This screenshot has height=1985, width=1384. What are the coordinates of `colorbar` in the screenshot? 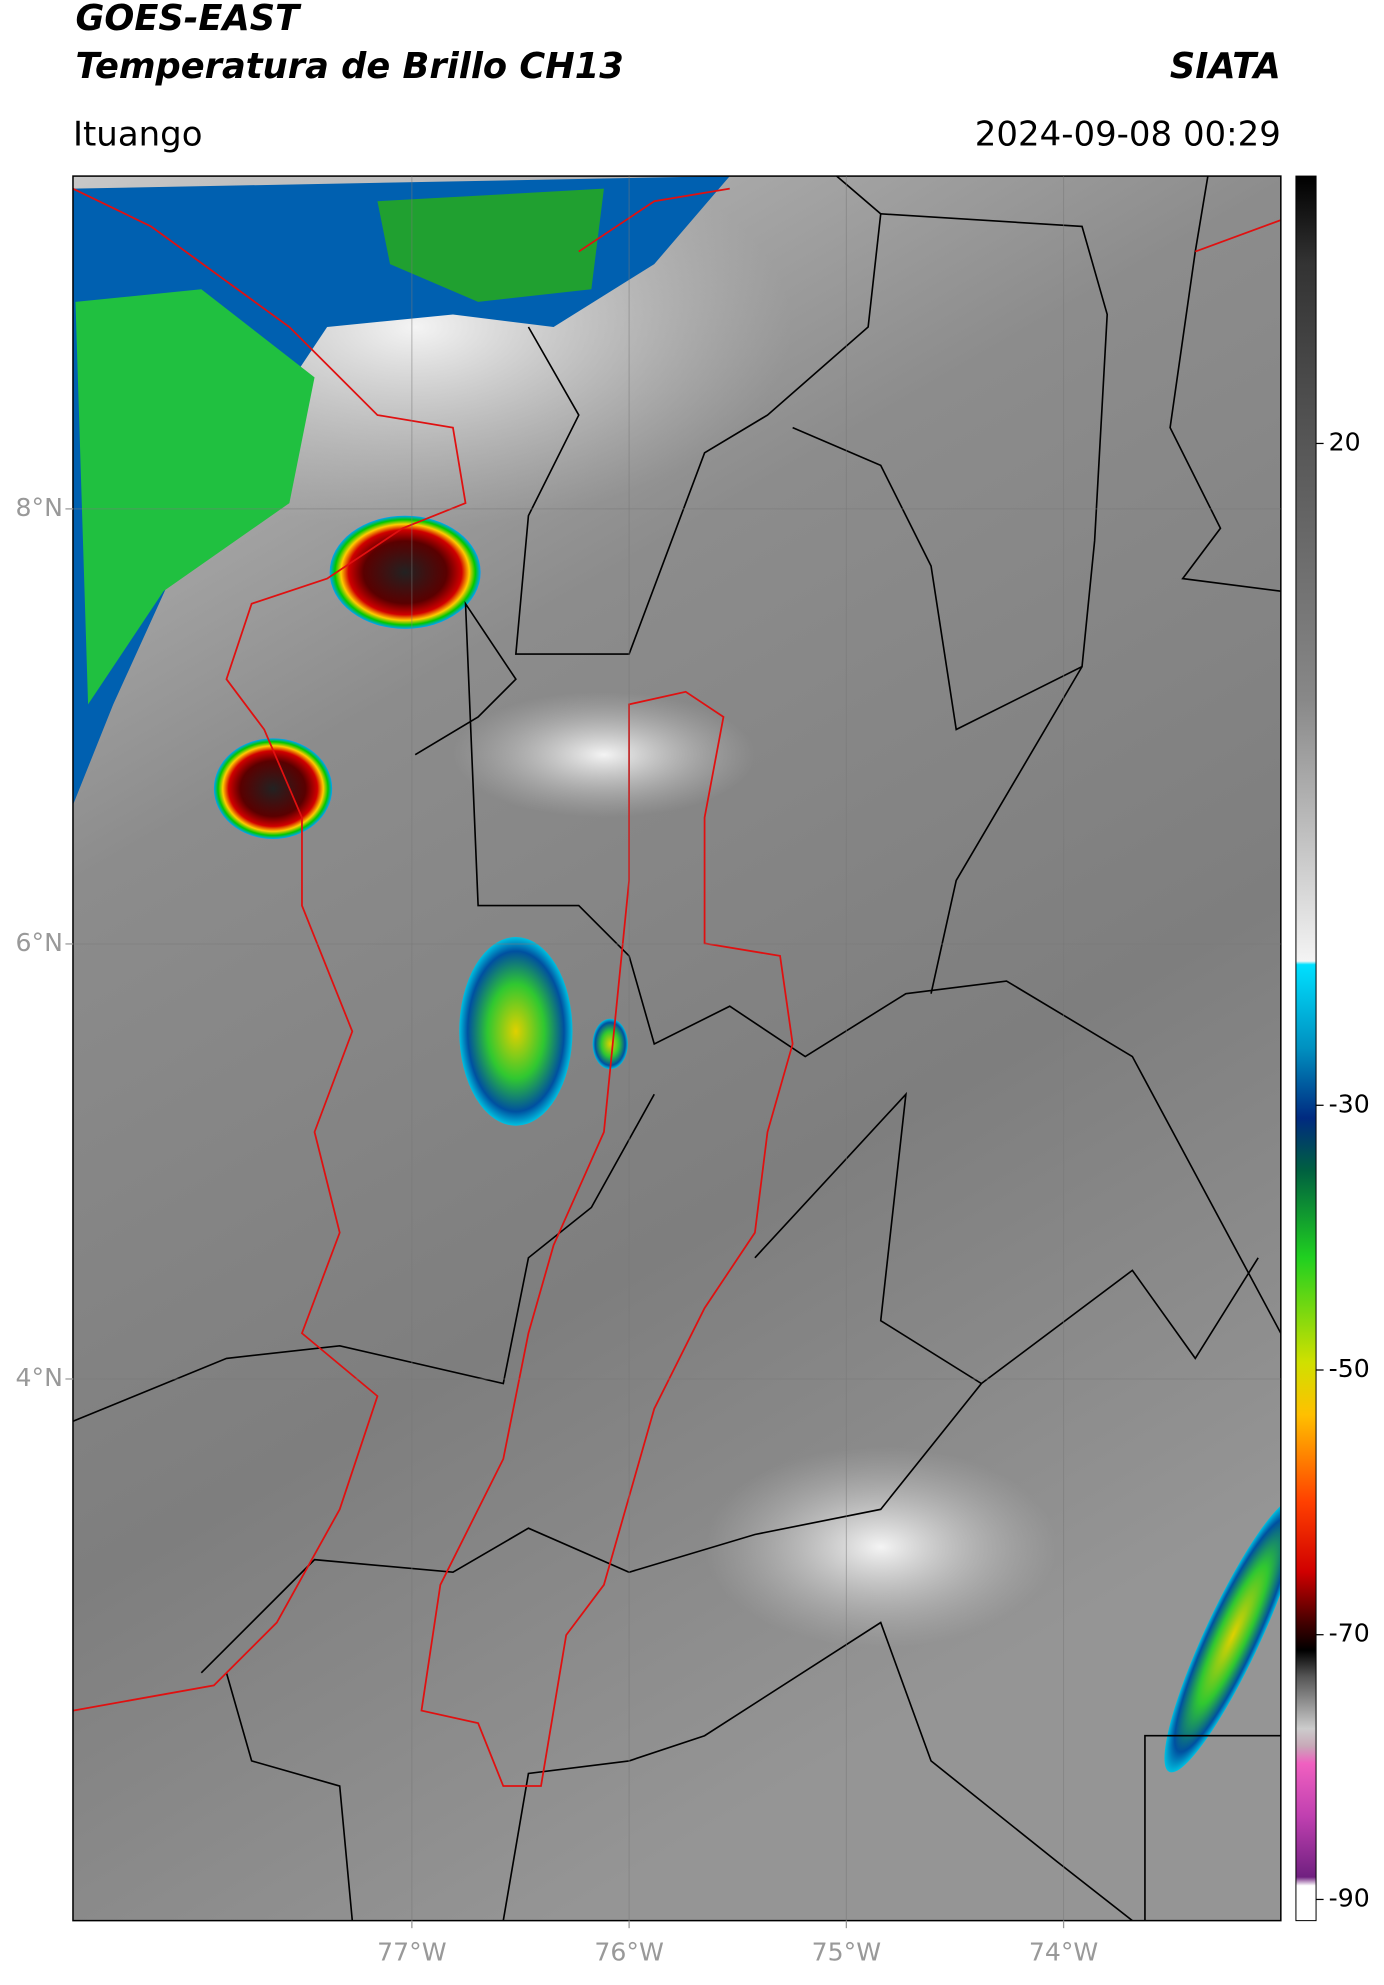 It's located at (1306, 1048).